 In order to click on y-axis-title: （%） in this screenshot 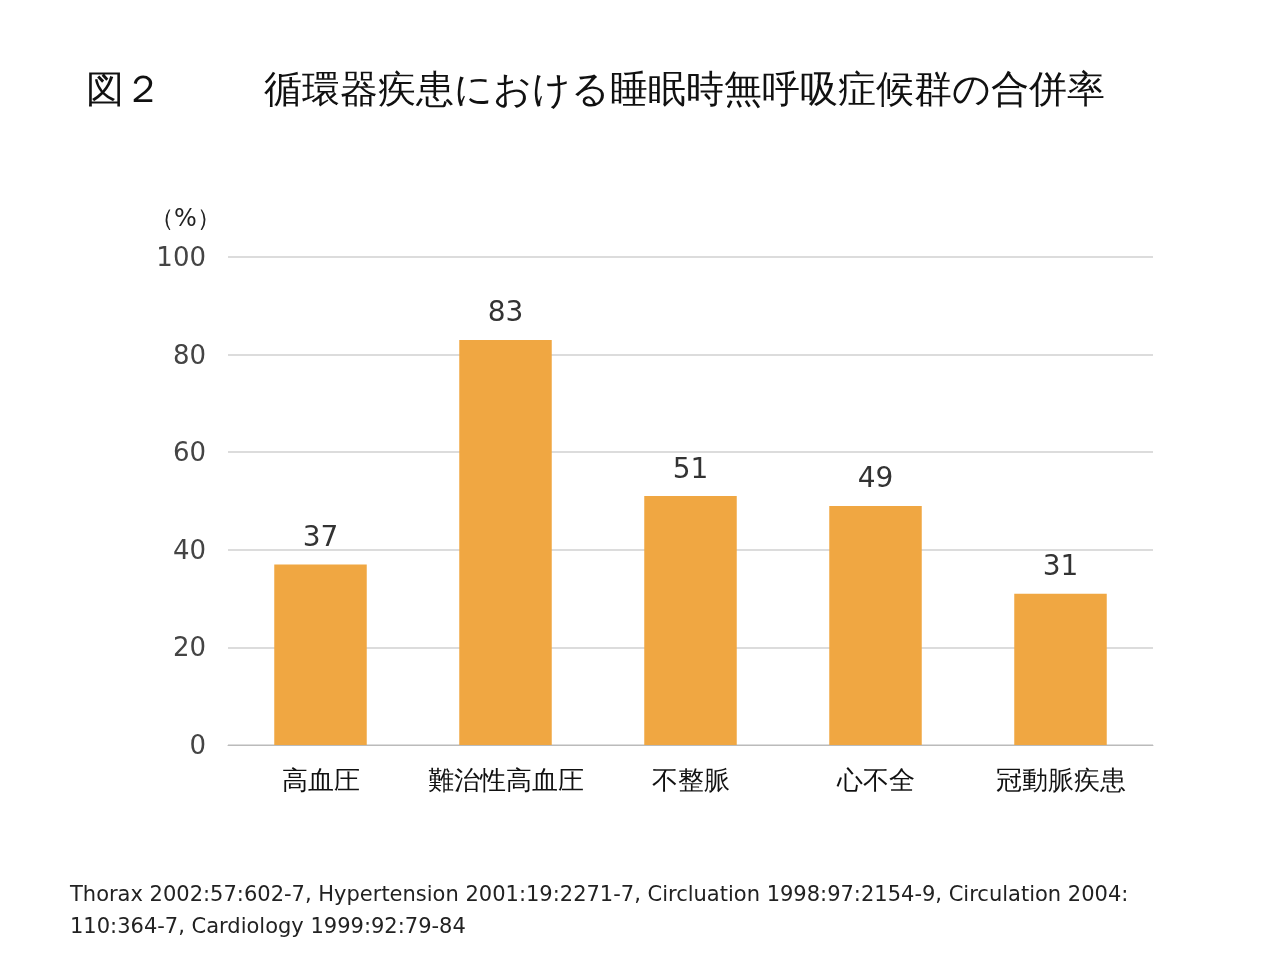, I will do `click(185, 218)`.